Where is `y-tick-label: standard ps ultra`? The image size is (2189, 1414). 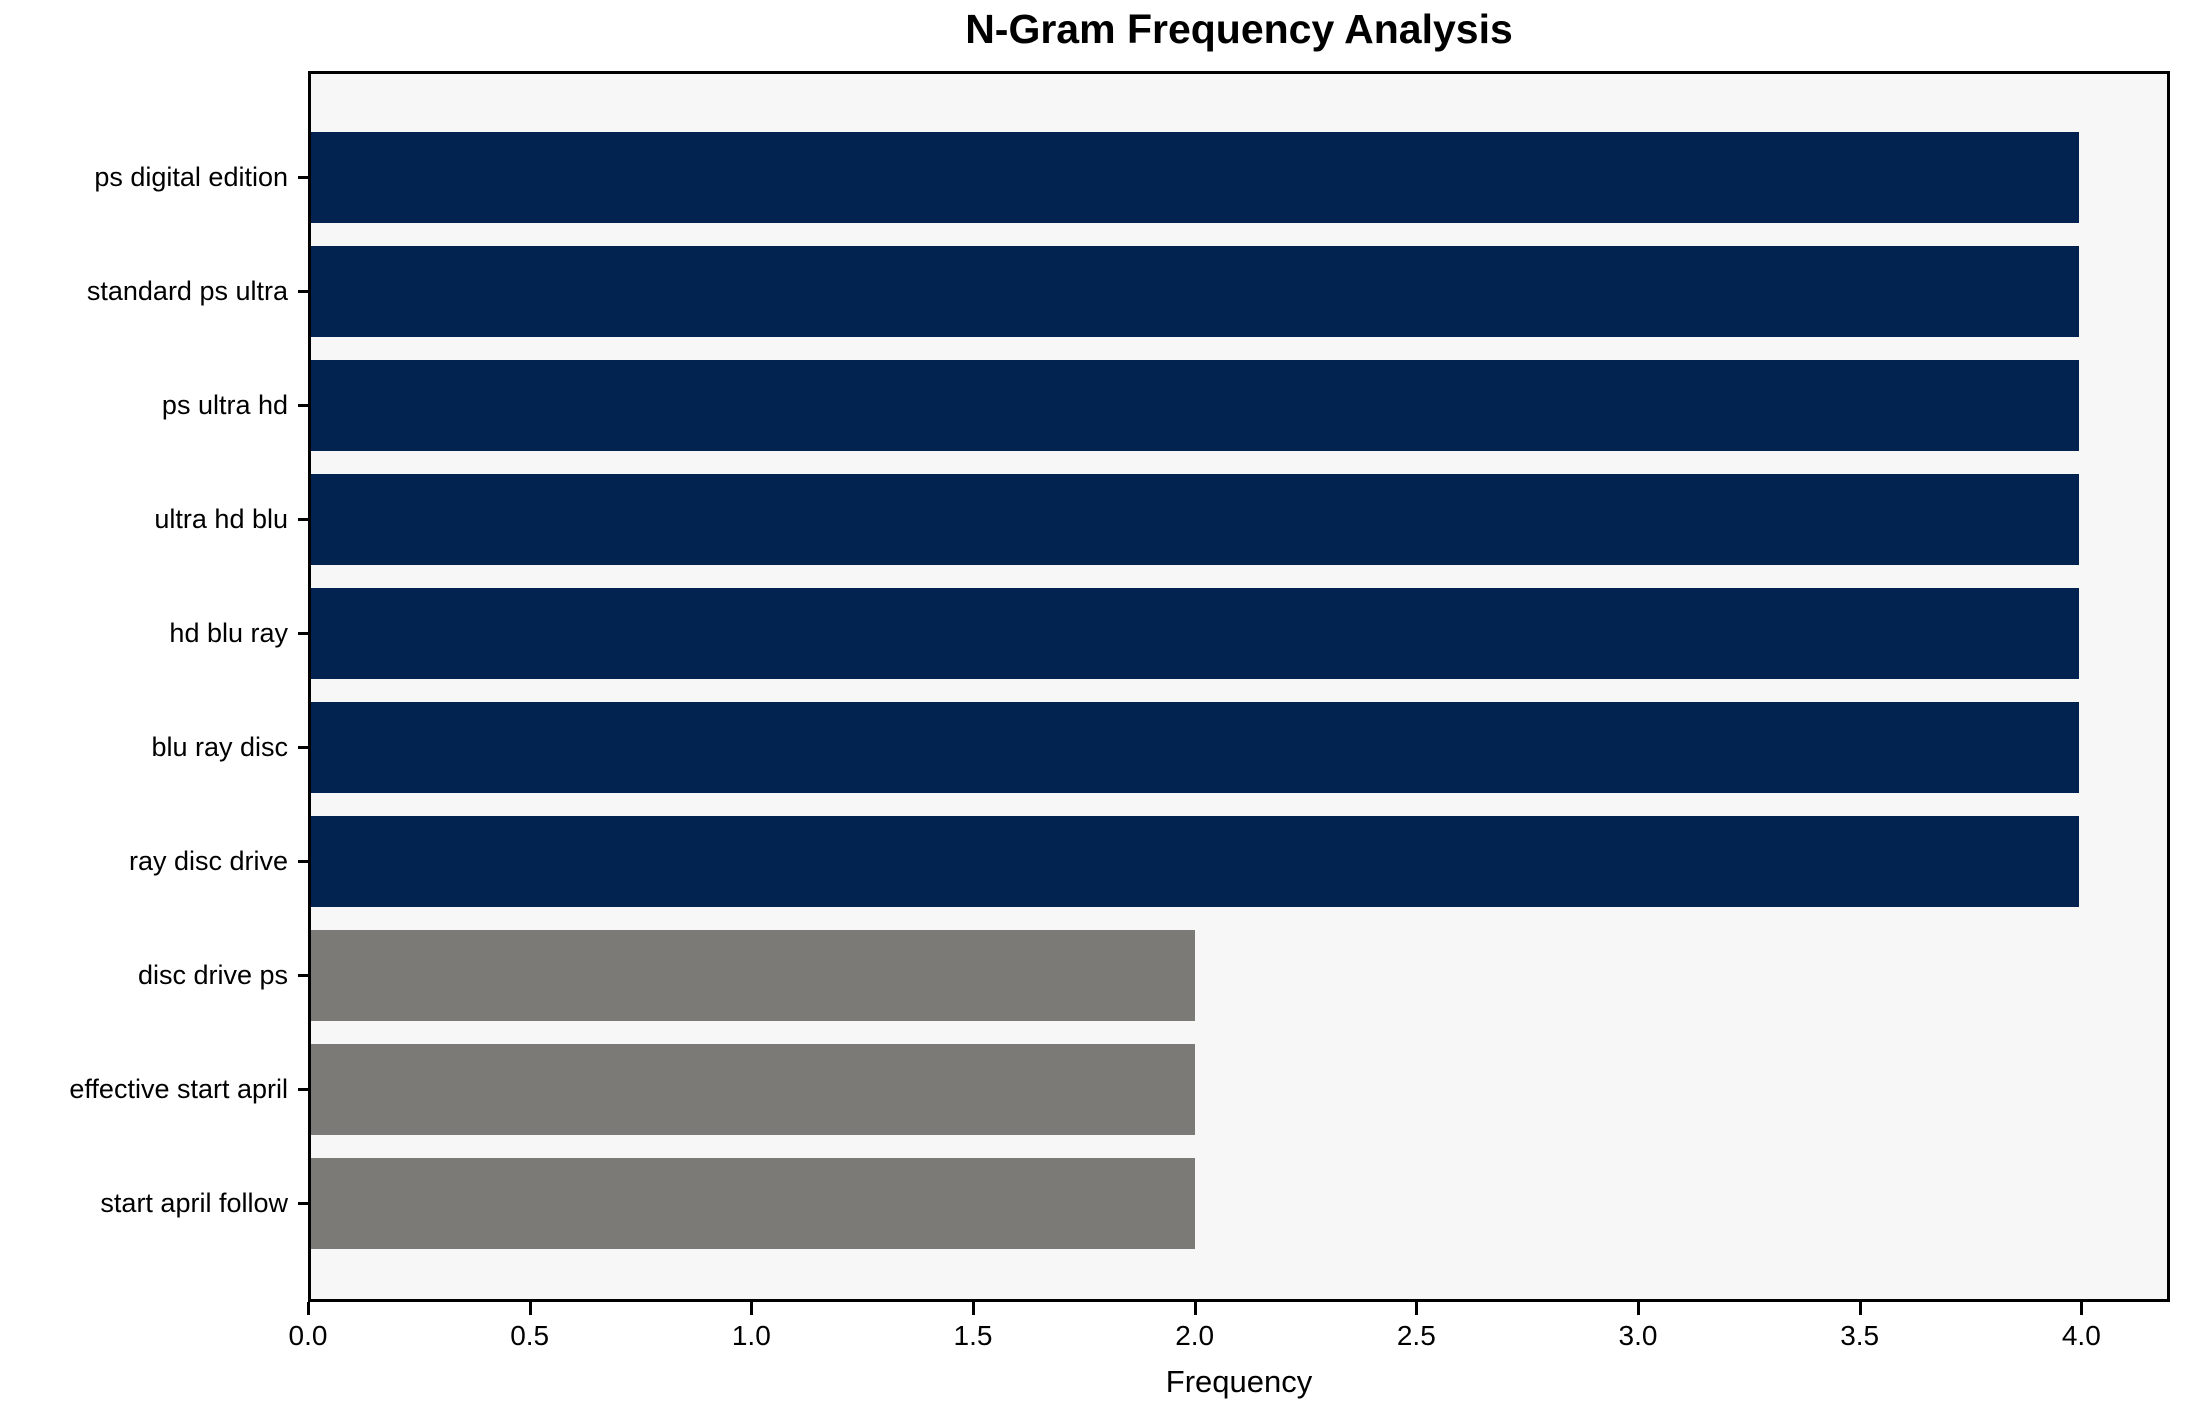
y-tick-label: standard ps ultra is located at coordinates (187, 291).